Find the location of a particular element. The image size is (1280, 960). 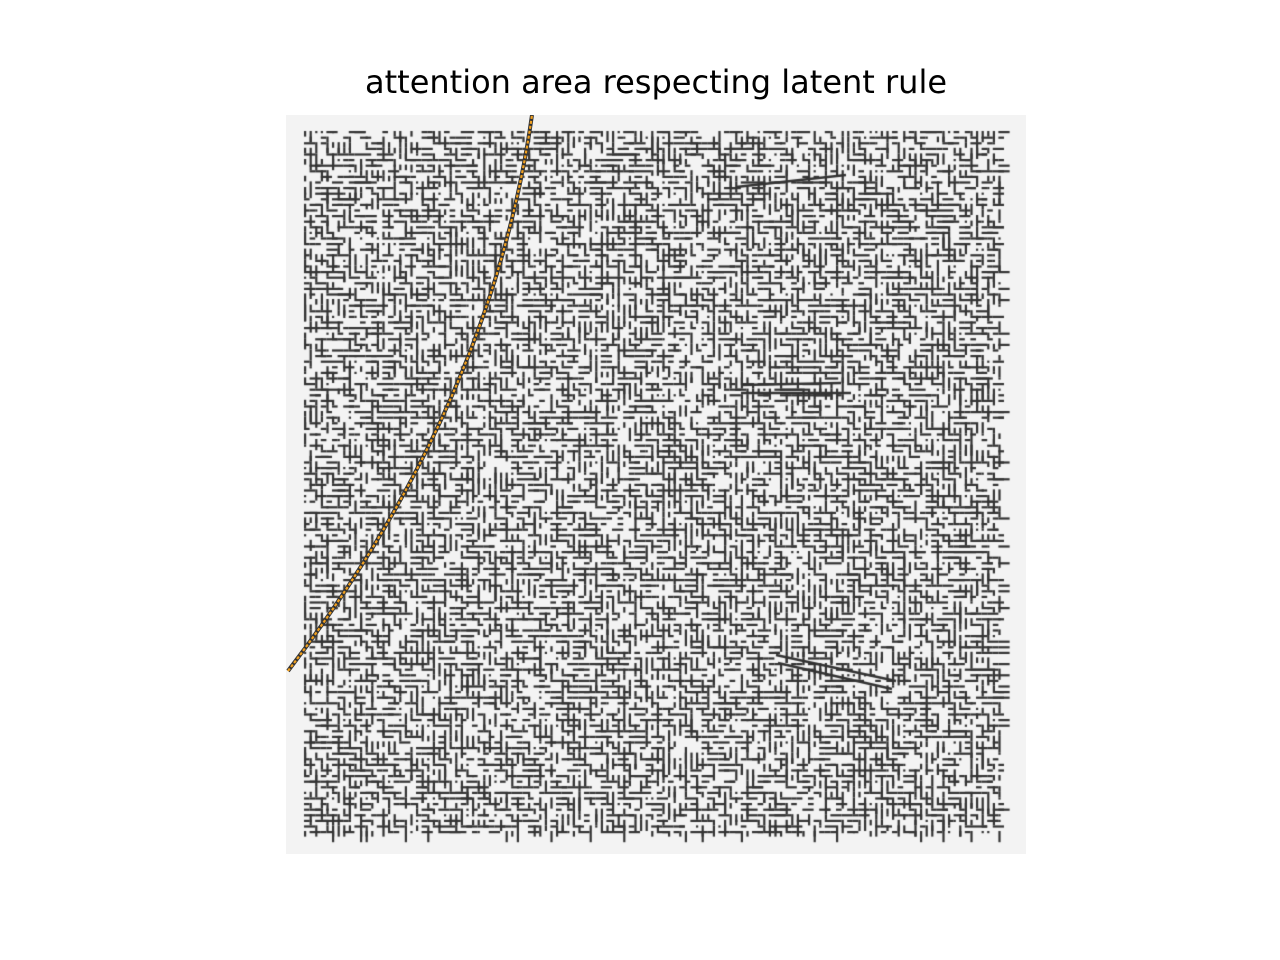

attention-band-outline is located at coordinates (410, 394).